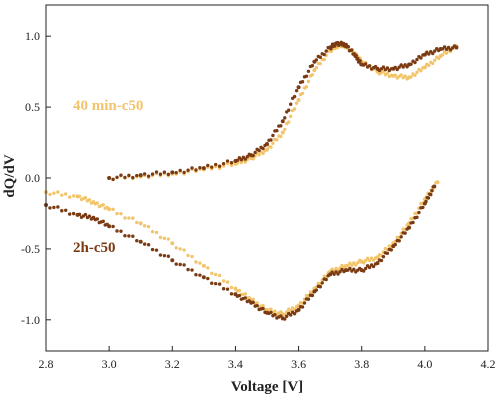 The height and width of the screenshot is (401, 499). I want to click on x-tick-label: 4.0, so click(424, 364).